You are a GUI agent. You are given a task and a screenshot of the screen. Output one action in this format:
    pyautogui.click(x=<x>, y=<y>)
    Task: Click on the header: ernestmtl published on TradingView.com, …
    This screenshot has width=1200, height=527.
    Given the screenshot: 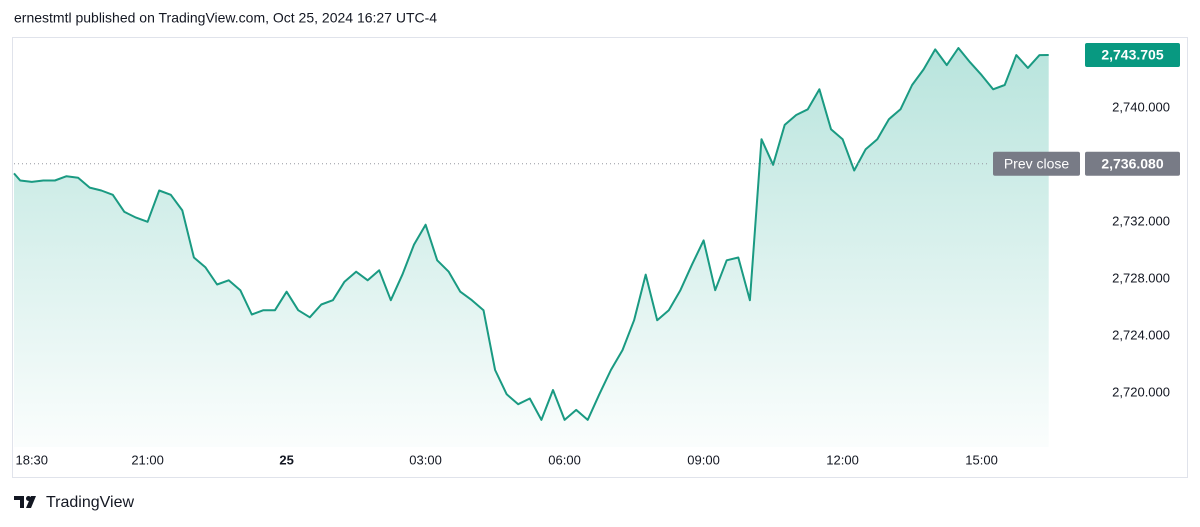 What is the action you would take?
    pyautogui.click(x=225, y=18)
    